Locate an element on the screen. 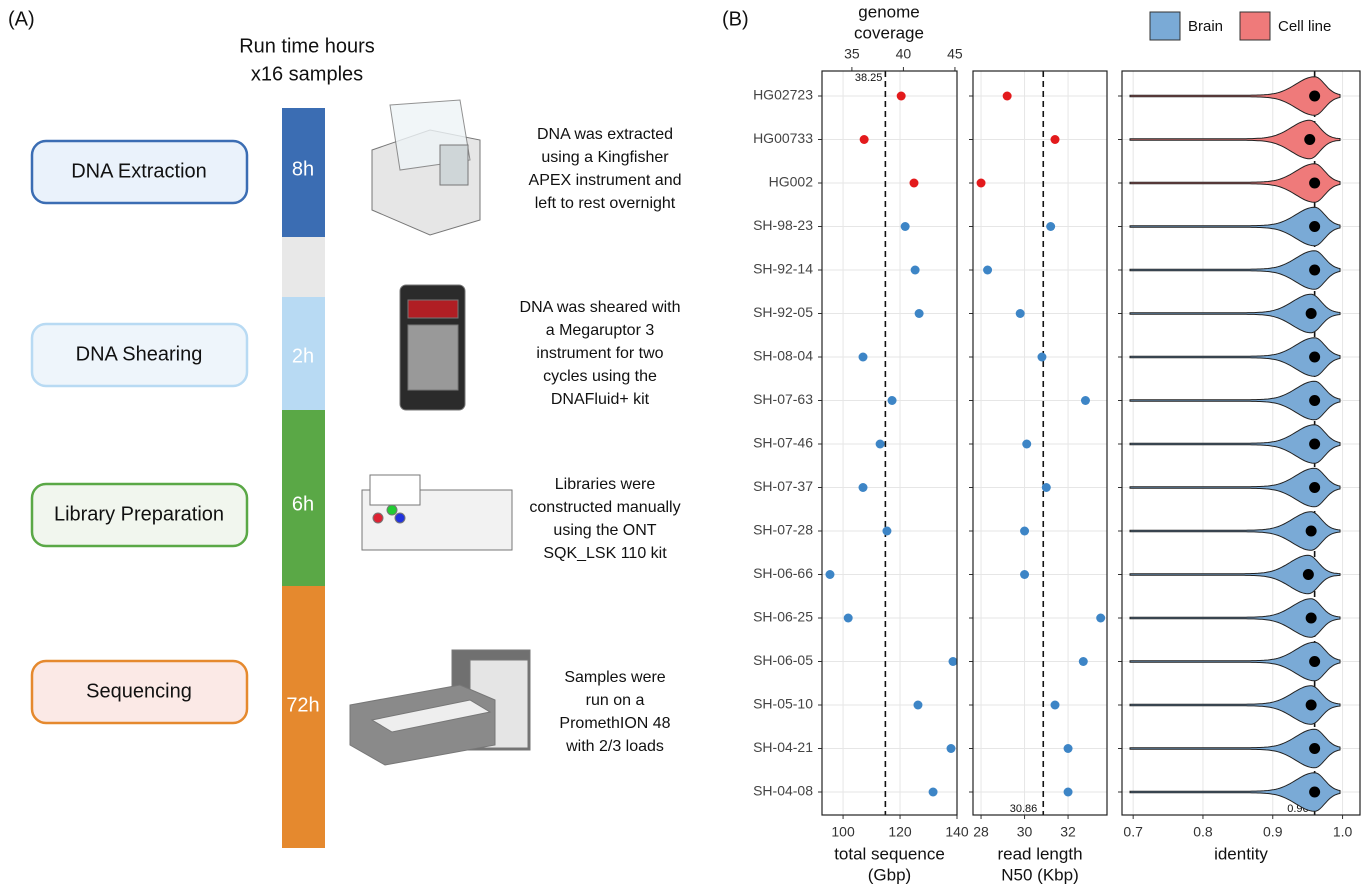 The height and width of the screenshot is (893, 1365). x-axis-label: (Gbp) is located at coordinates (889, 874).